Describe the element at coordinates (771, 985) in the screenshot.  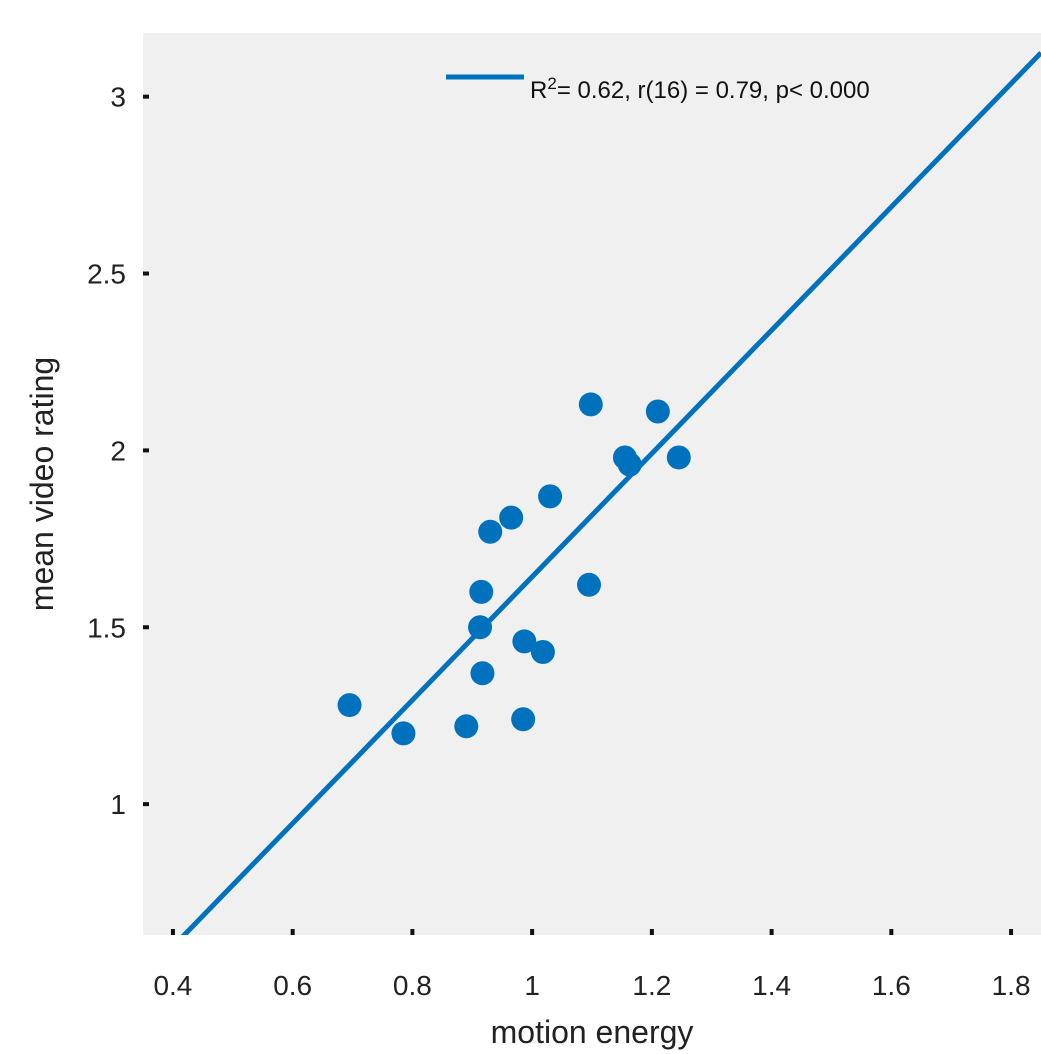
I see `x-tick-label: 1.4` at that location.